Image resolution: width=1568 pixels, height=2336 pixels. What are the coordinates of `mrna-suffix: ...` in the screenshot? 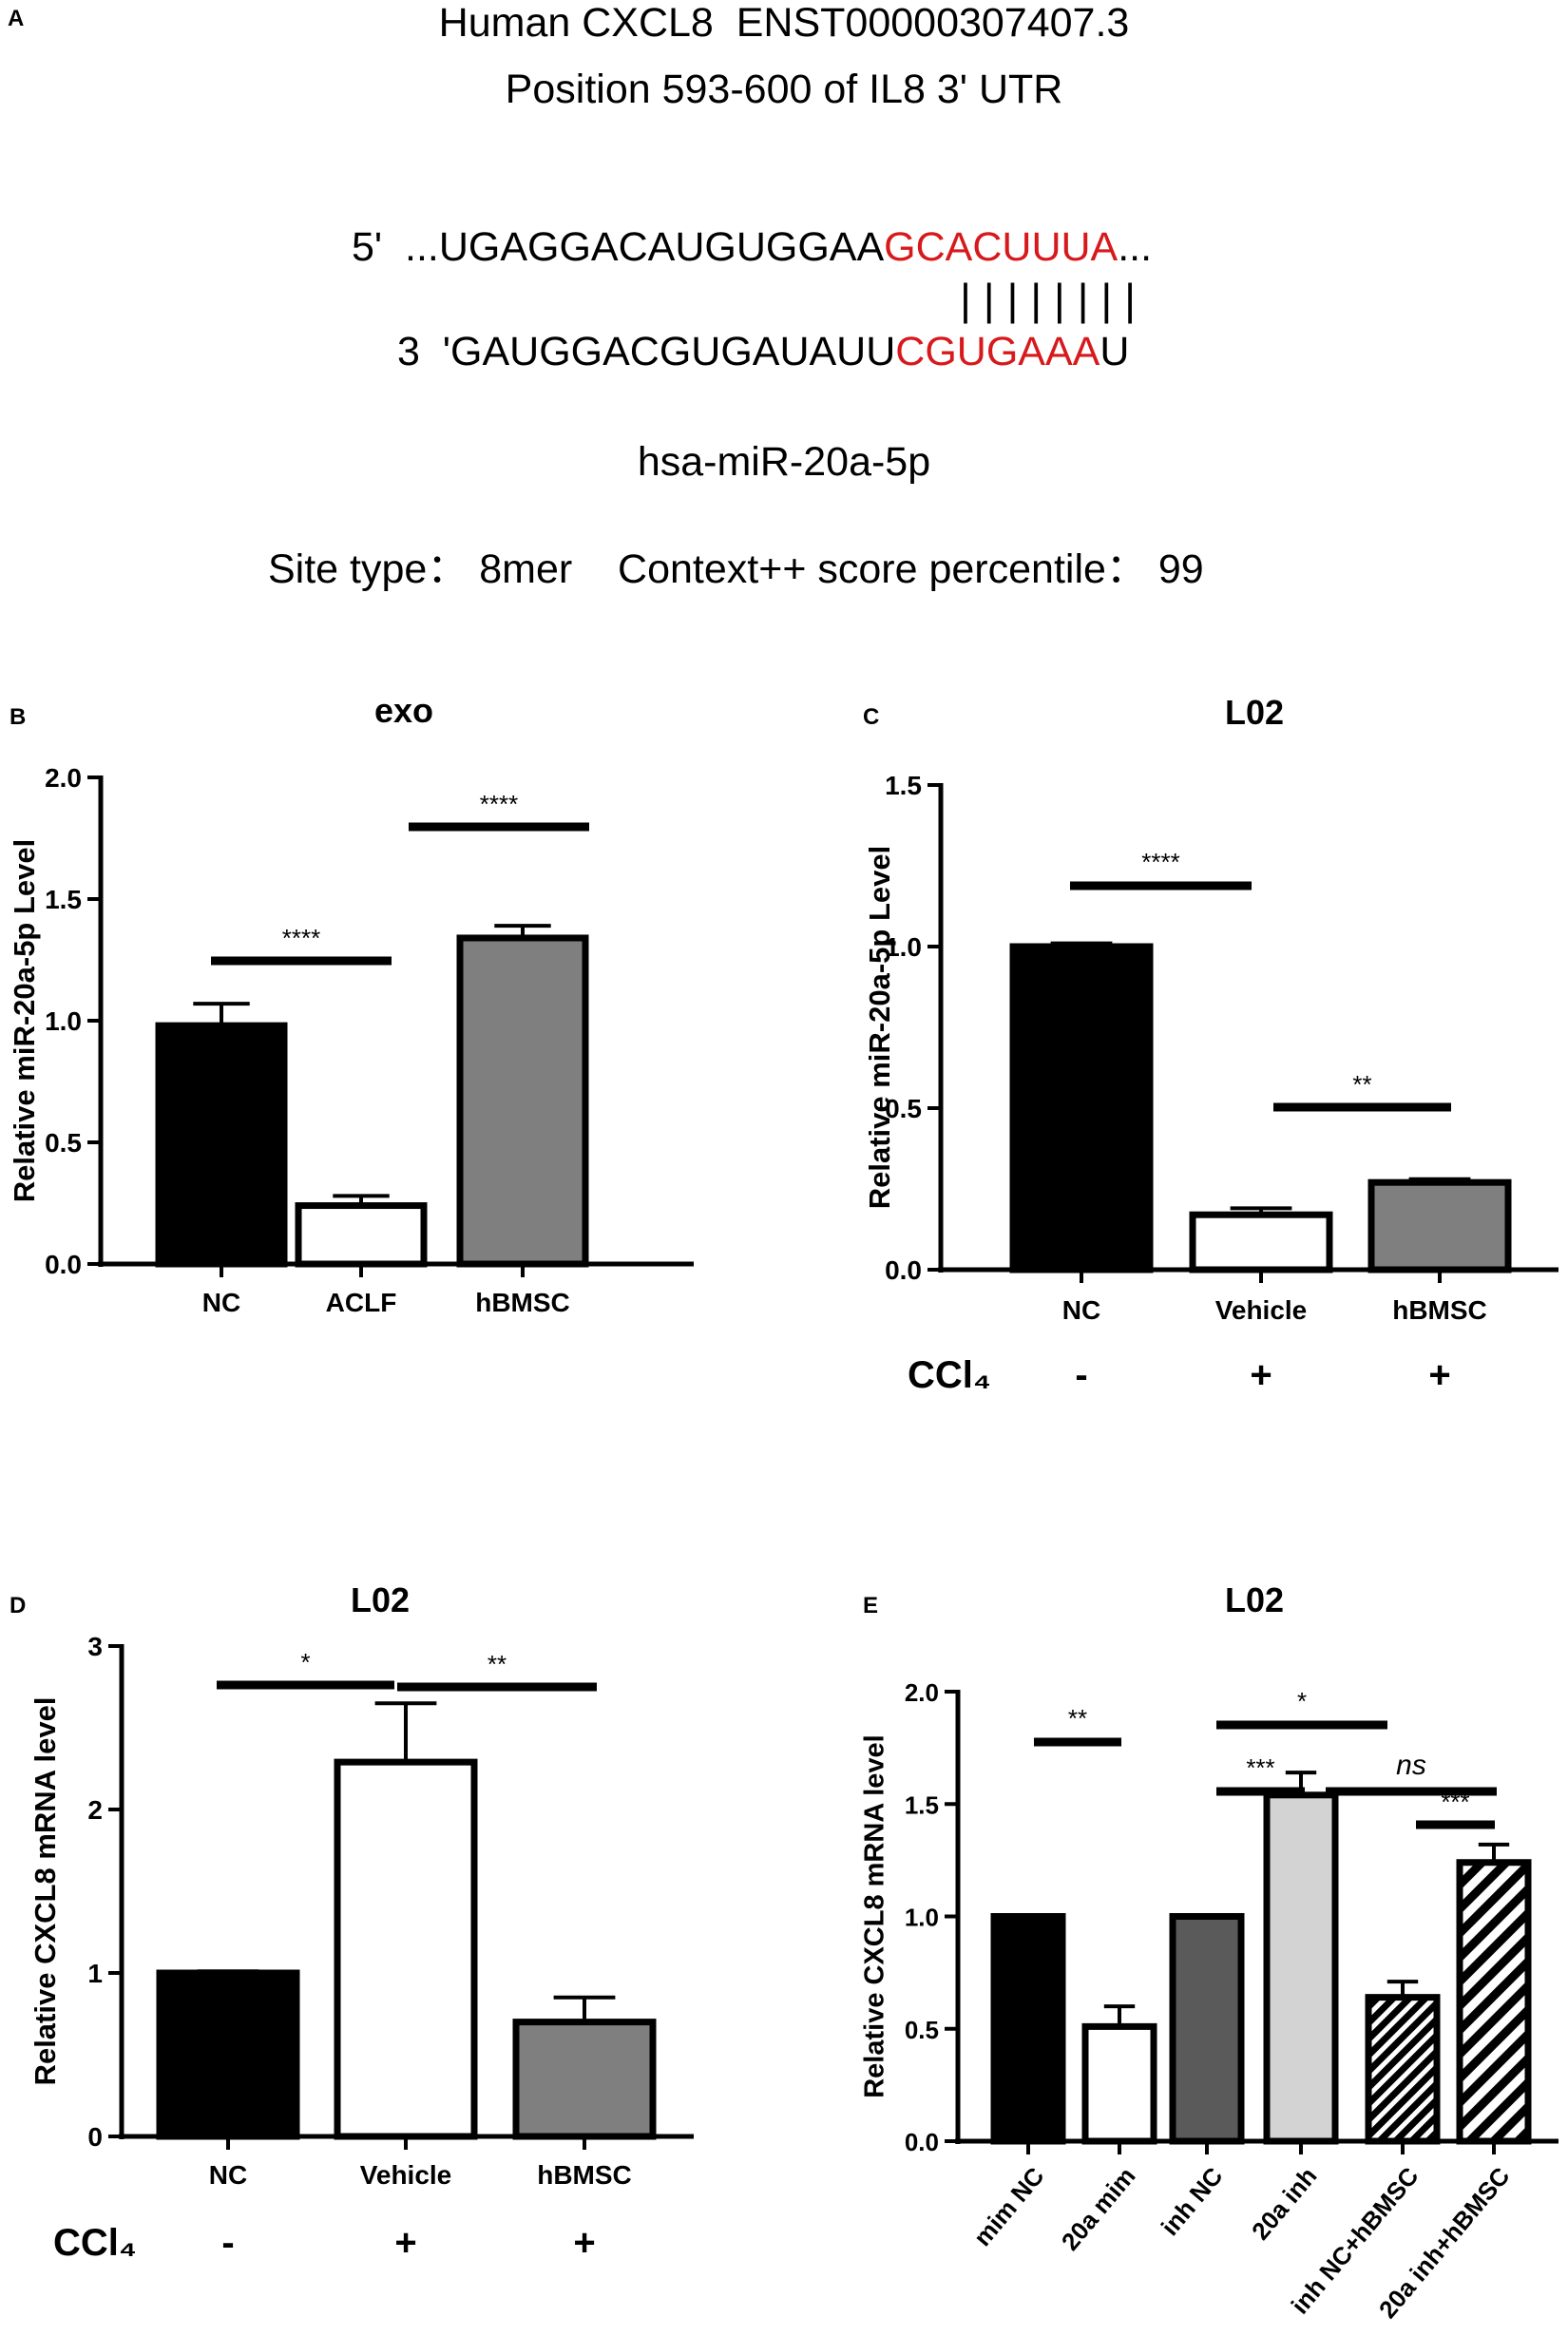 It's located at (1136, 247).